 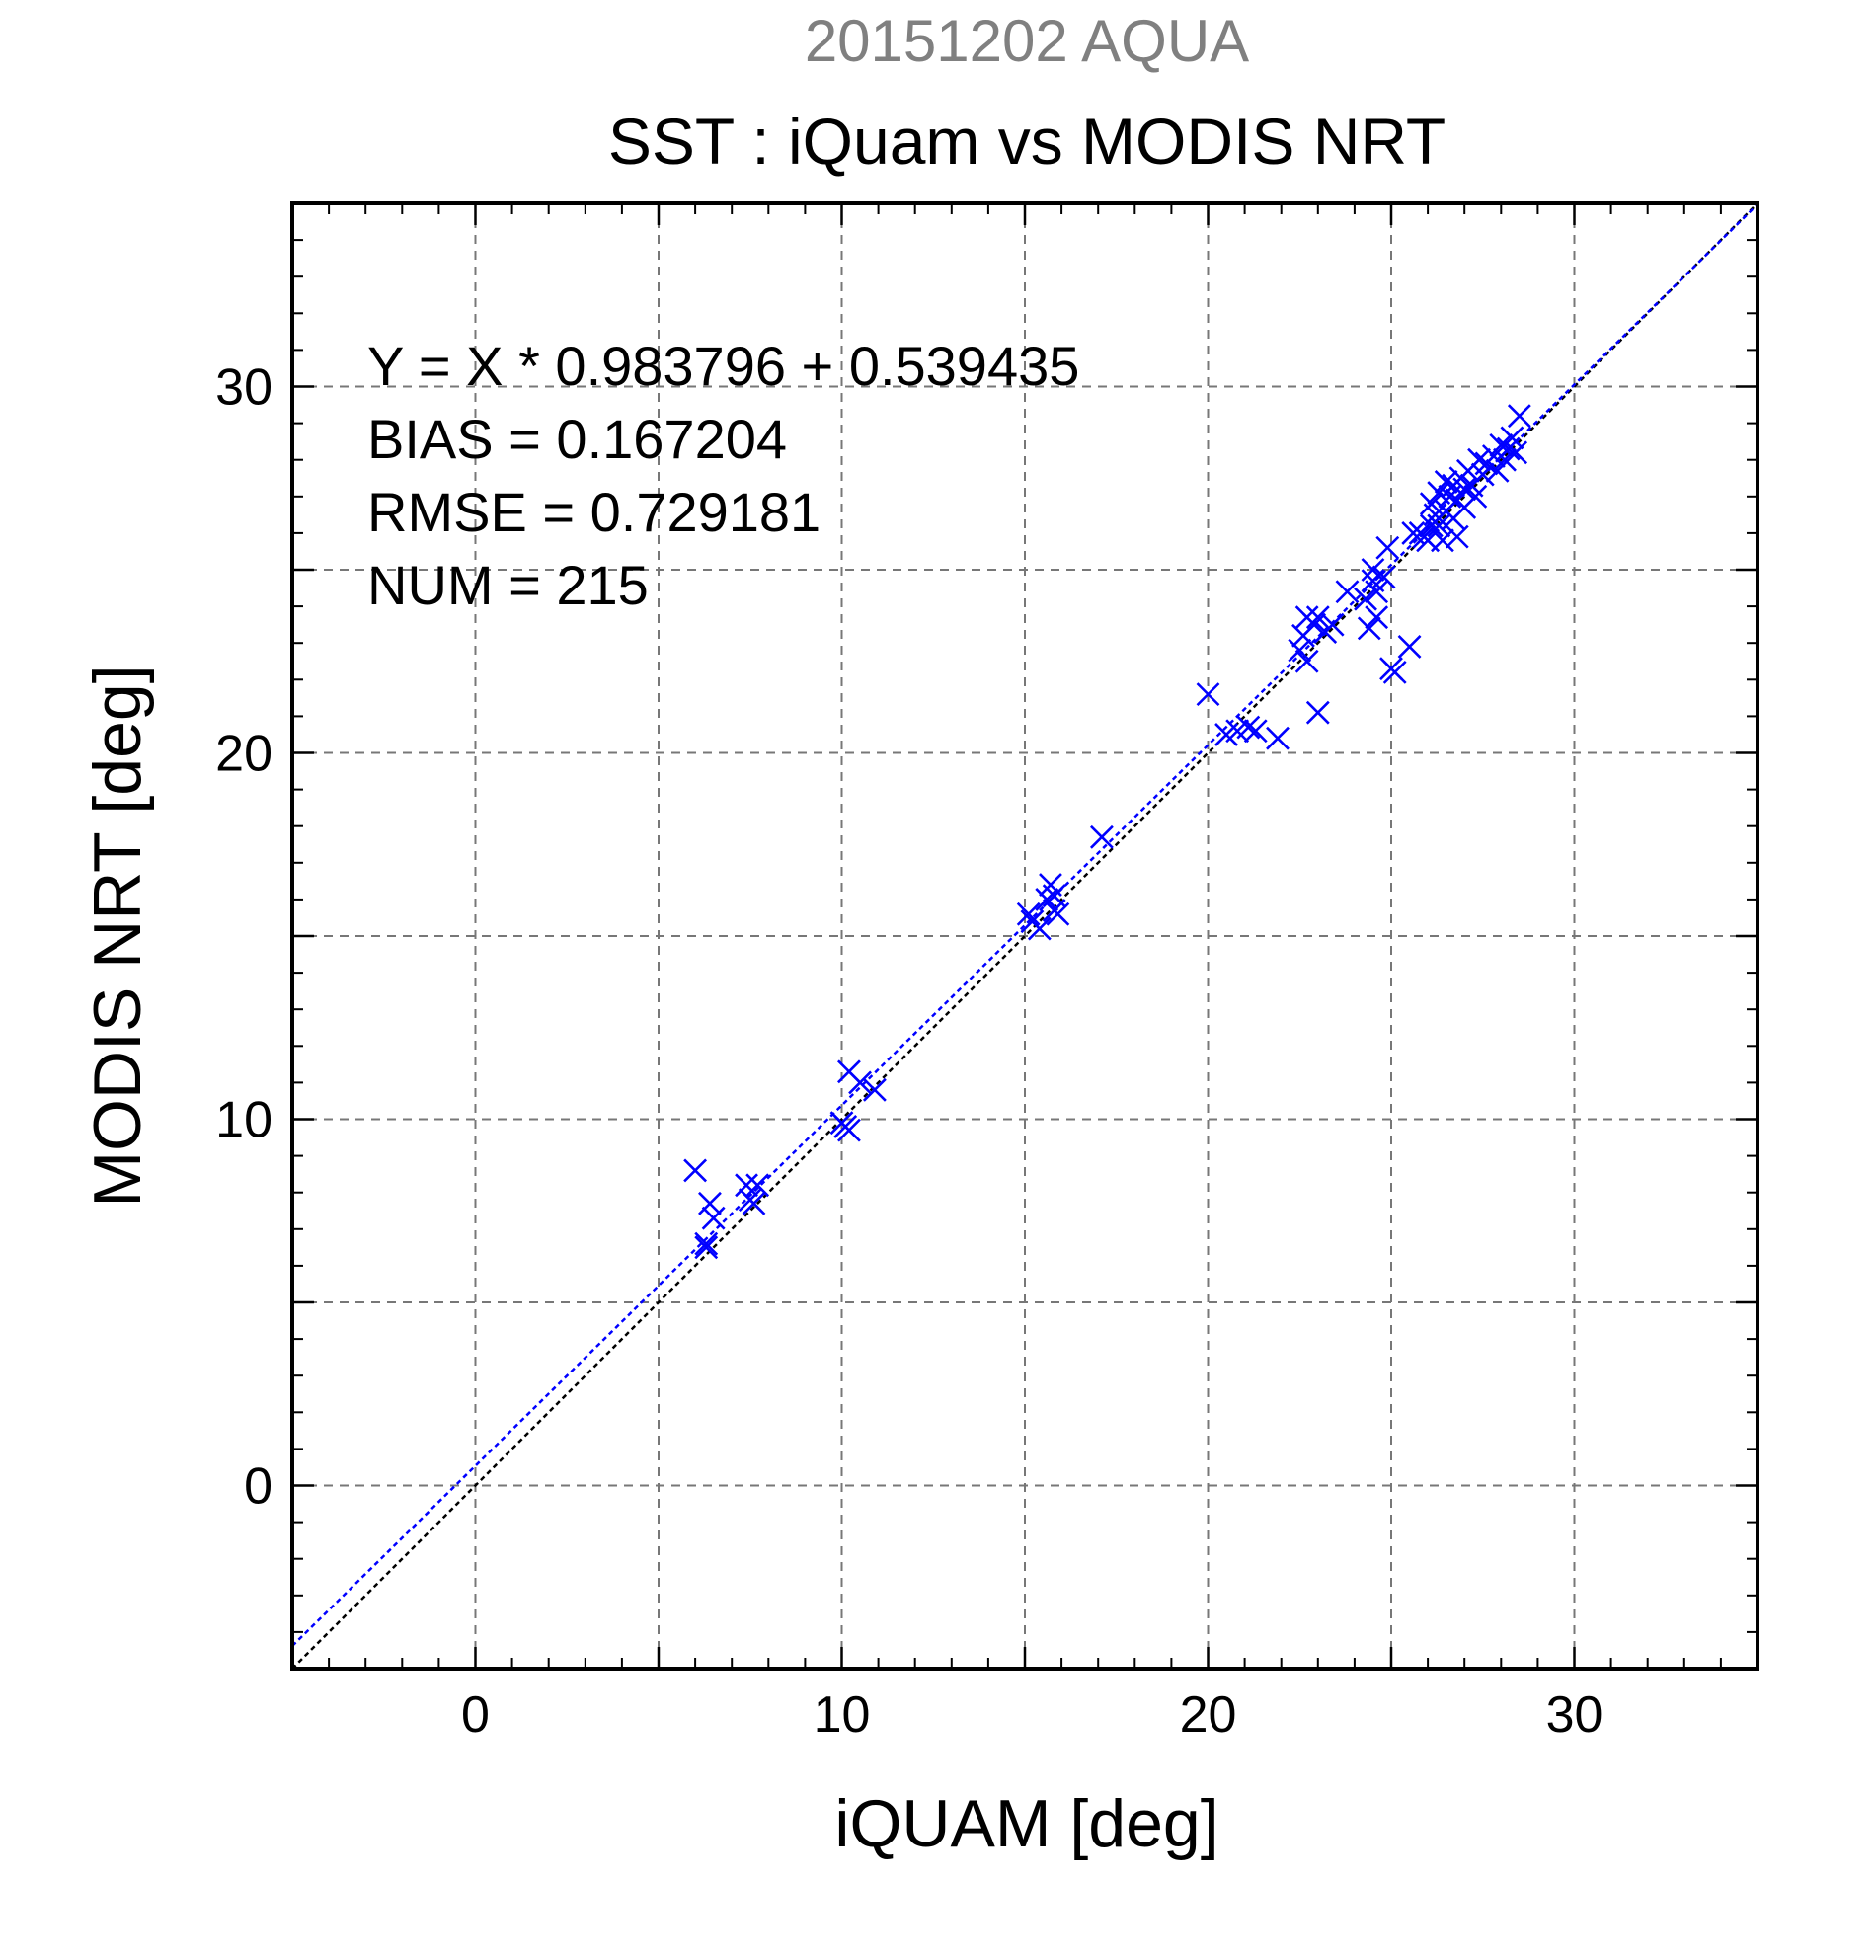 What do you see at coordinates (1208, 1715) in the screenshot?
I see `x-tick-label: 20` at bounding box center [1208, 1715].